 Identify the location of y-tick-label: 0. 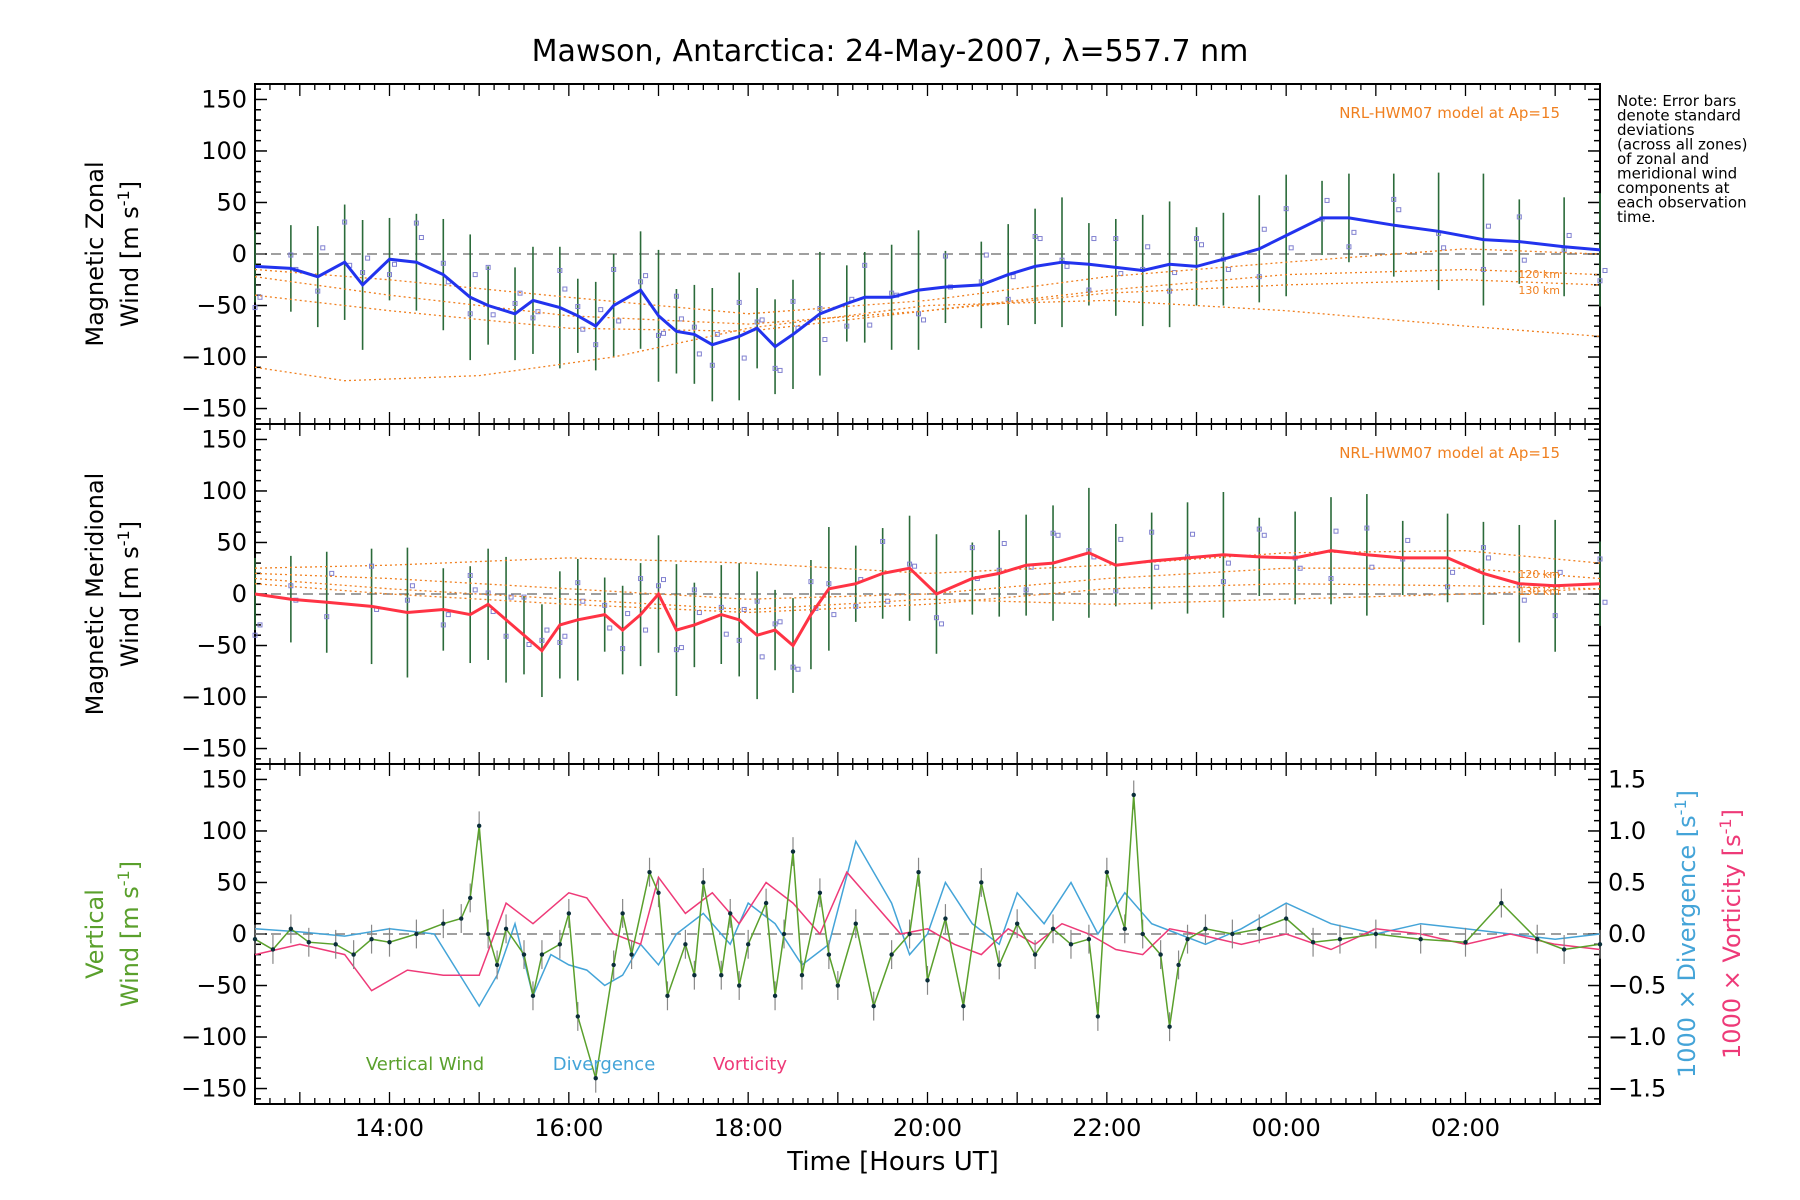
(239, 934).